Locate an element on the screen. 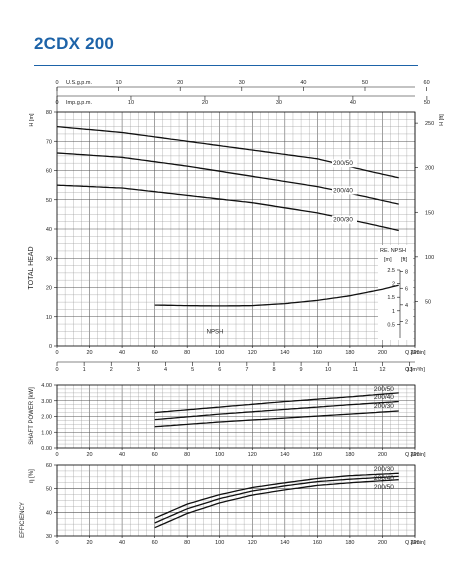  npsh-axis-label: RE. NPSH is located at coordinates (393, 251).